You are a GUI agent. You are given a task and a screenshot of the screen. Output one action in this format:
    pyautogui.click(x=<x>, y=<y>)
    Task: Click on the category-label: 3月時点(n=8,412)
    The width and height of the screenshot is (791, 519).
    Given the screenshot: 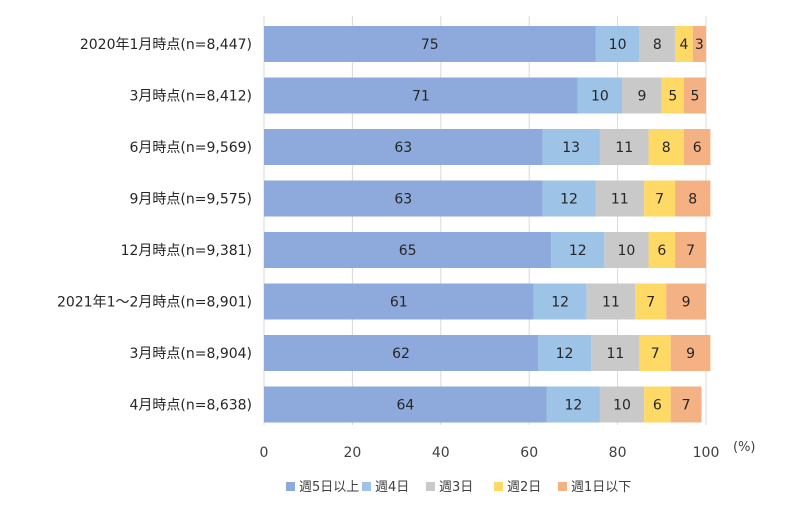 What is the action you would take?
    pyautogui.click(x=190, y=97)
    